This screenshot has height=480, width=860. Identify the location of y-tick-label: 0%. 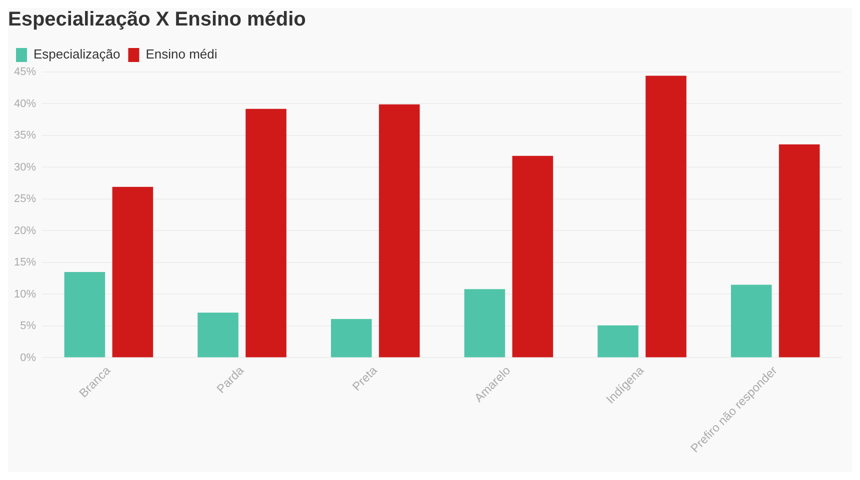
(28, 358).